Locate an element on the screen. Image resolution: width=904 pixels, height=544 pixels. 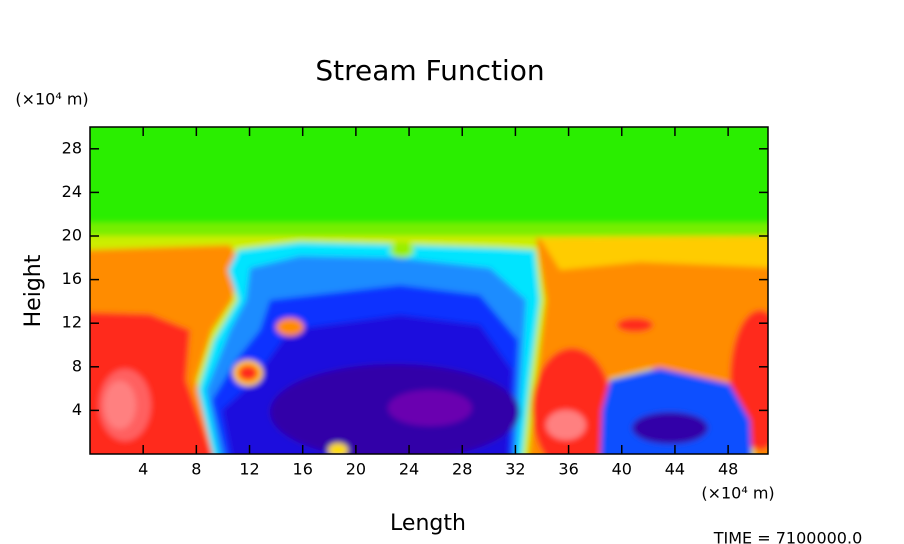
time-label: TIME = 7100000.0 is located at coordinates (788, 536).